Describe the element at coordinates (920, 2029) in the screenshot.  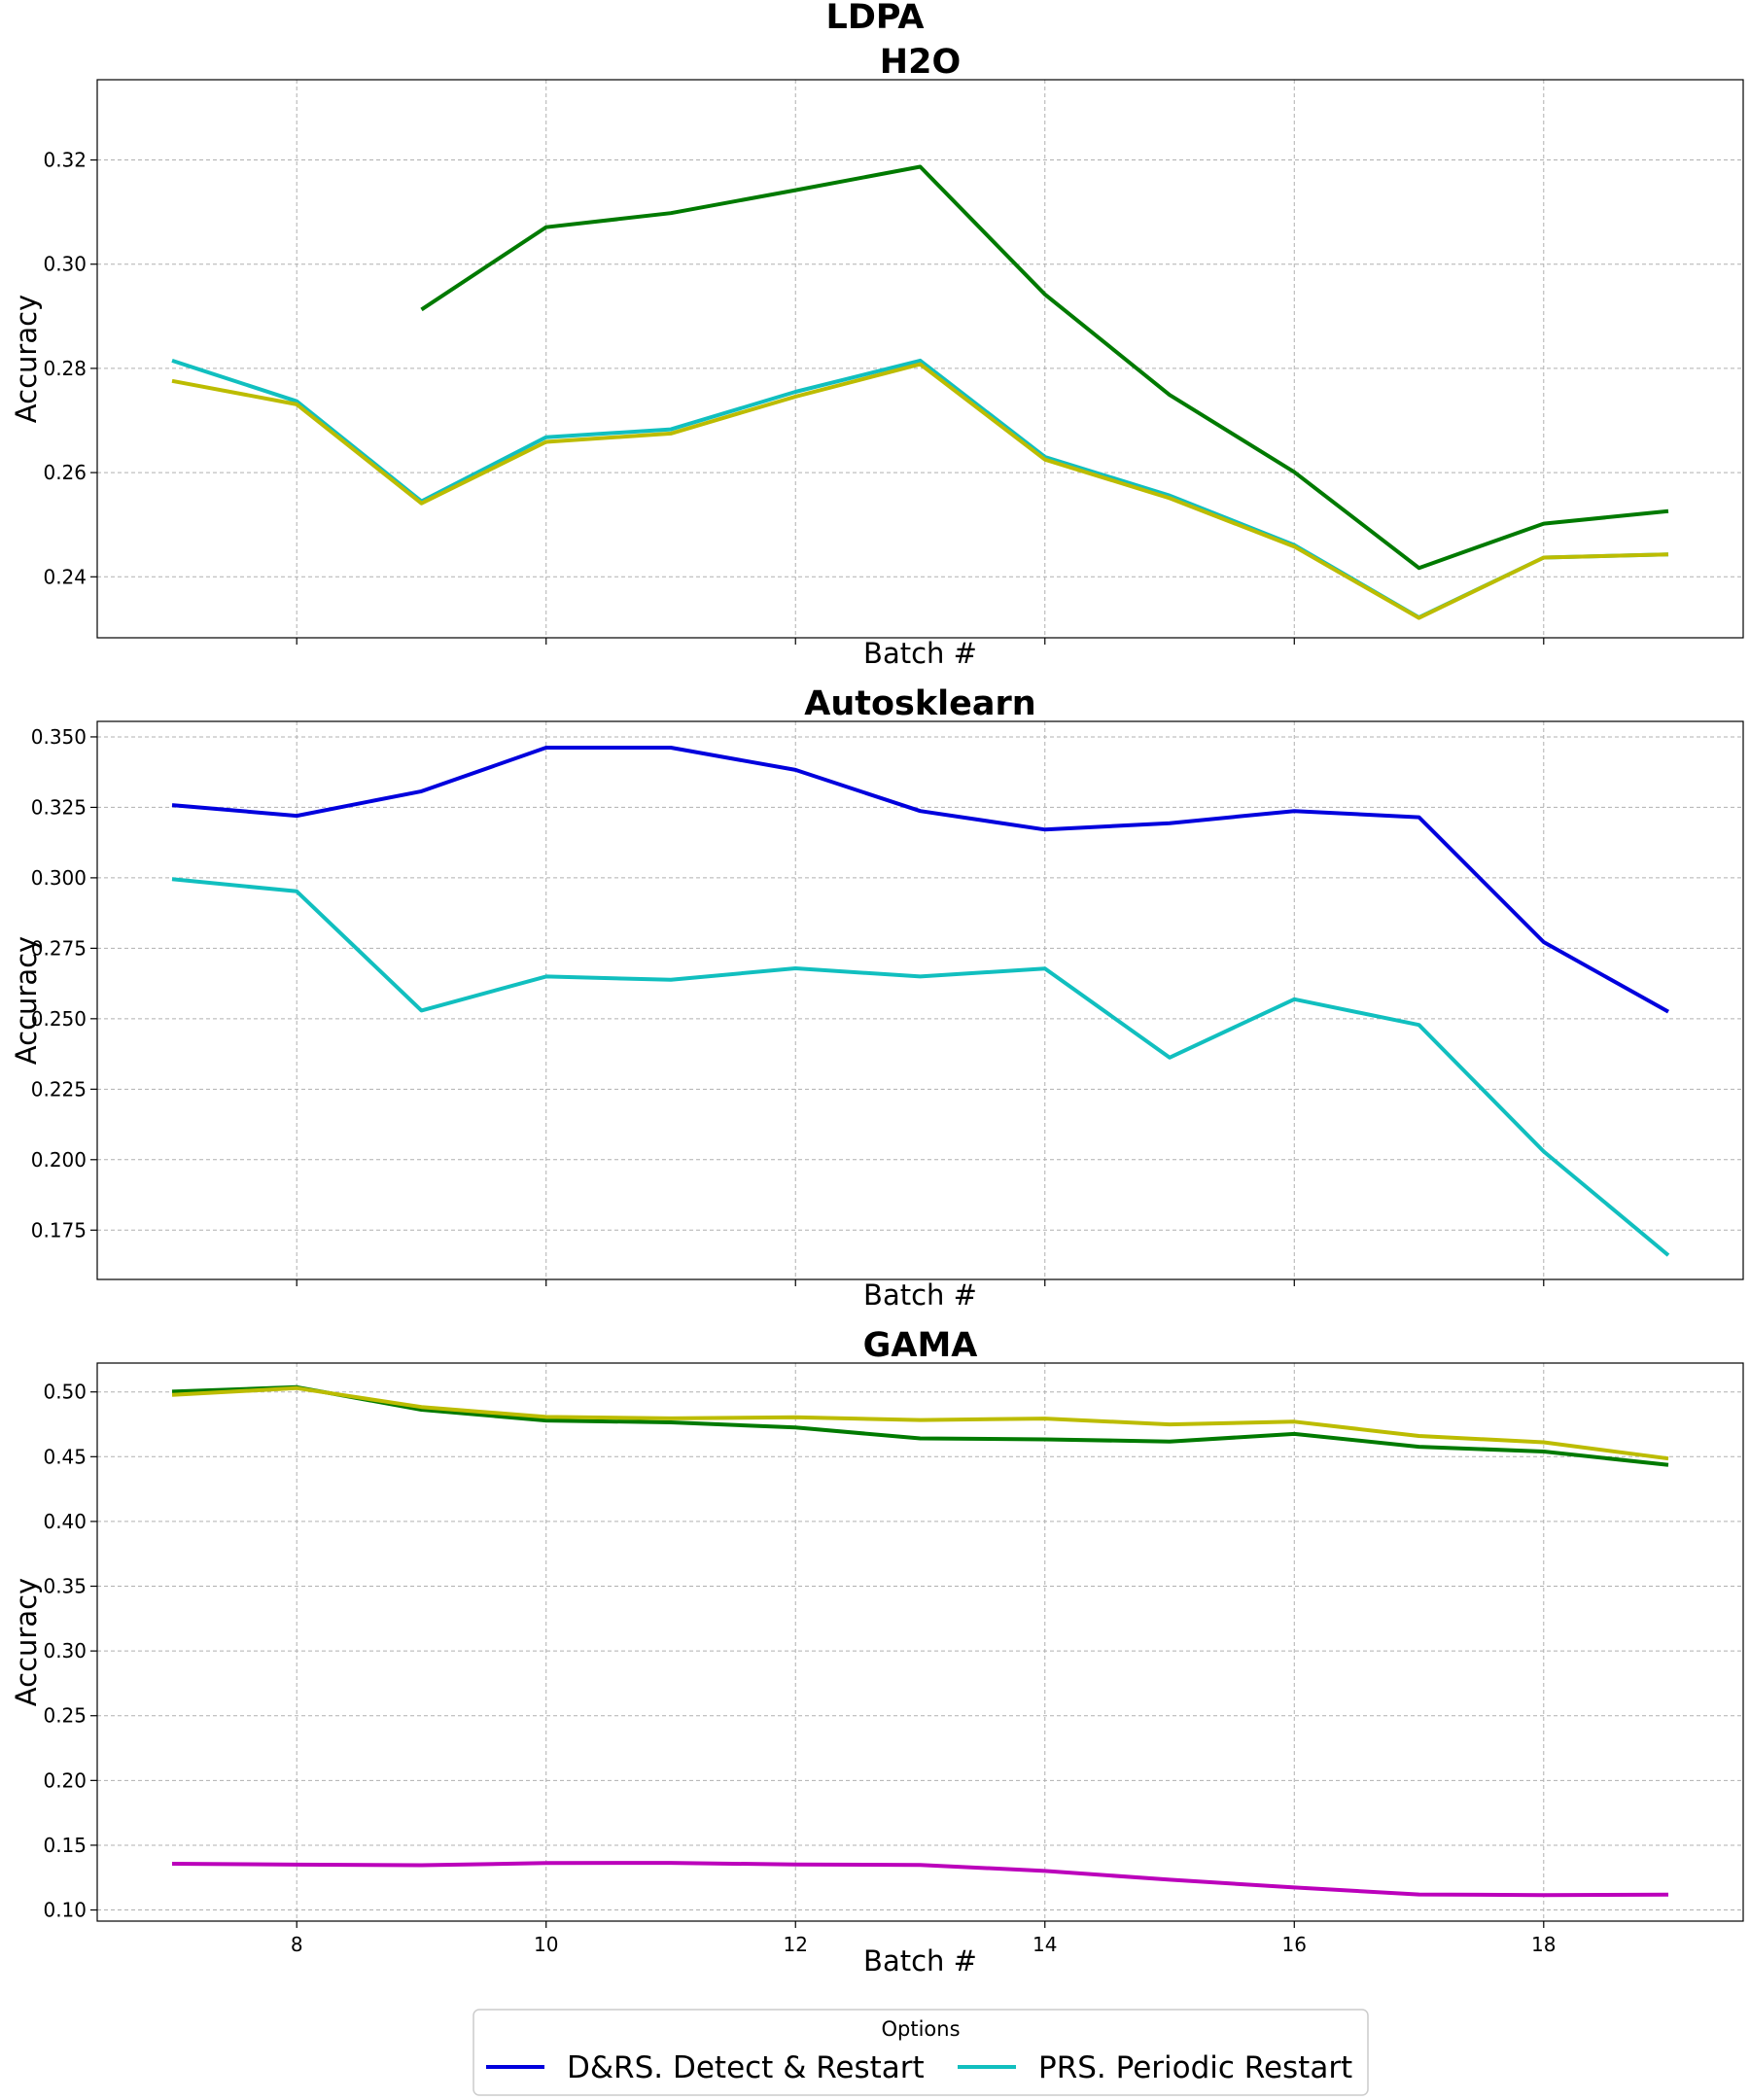
I see `legend-title: Options` at that location.